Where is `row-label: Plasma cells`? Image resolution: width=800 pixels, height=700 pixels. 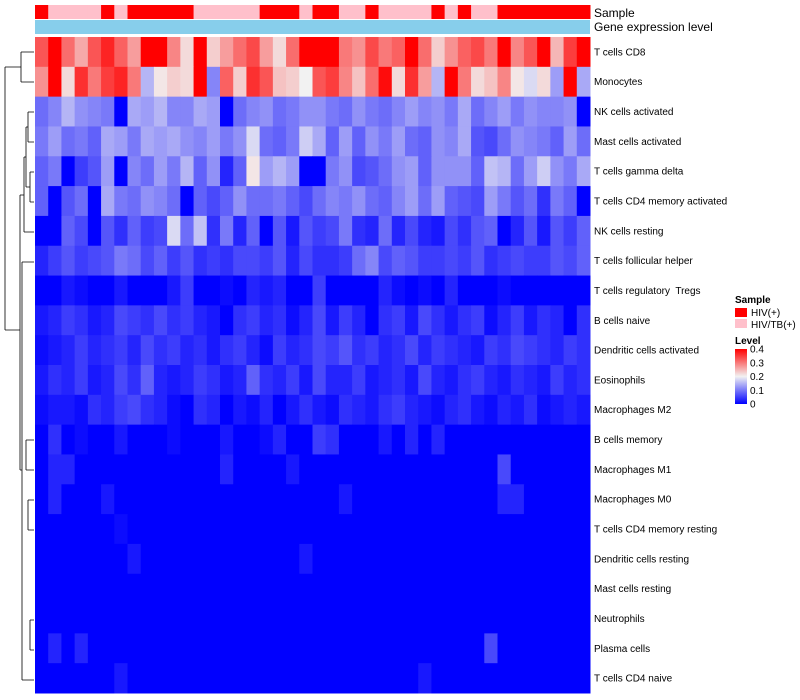 row-label: Plasma cells is located at coordinates (622, 649).